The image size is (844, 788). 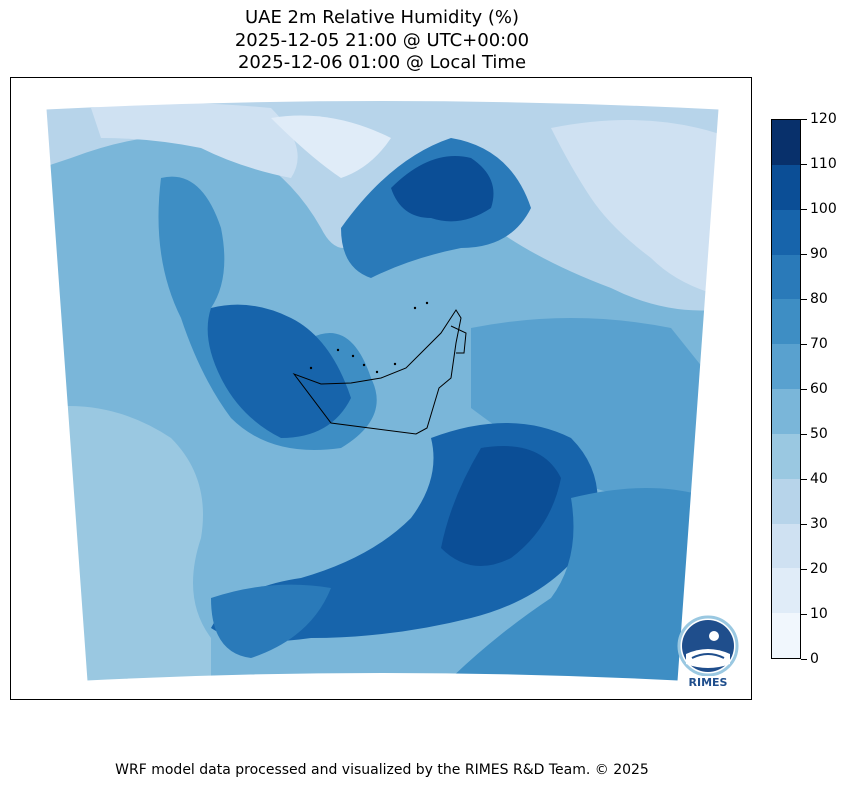 I want to click on rimes-logo: RIMES, so click(x=708, y=652).